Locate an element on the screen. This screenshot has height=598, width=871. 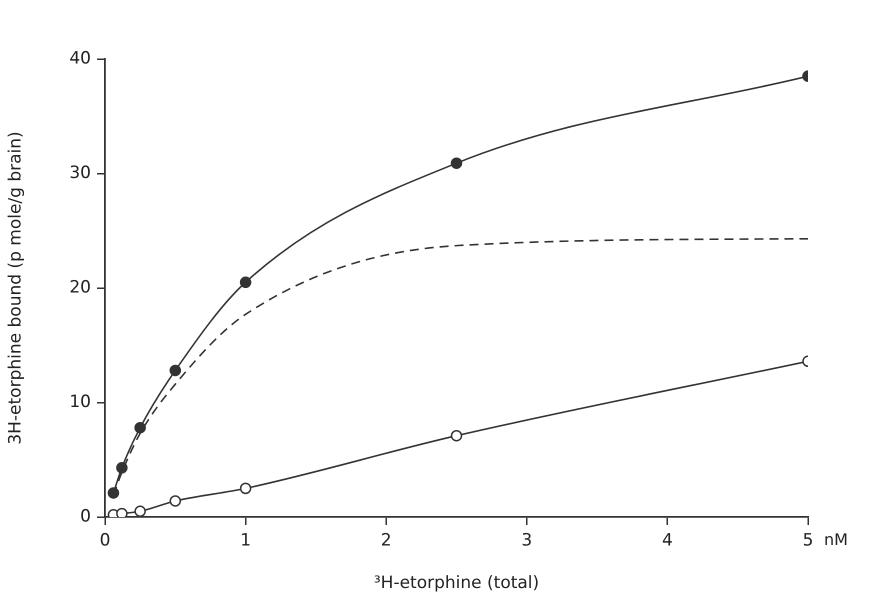
x-tick-label: 5 is located at coordinates (808, 540).